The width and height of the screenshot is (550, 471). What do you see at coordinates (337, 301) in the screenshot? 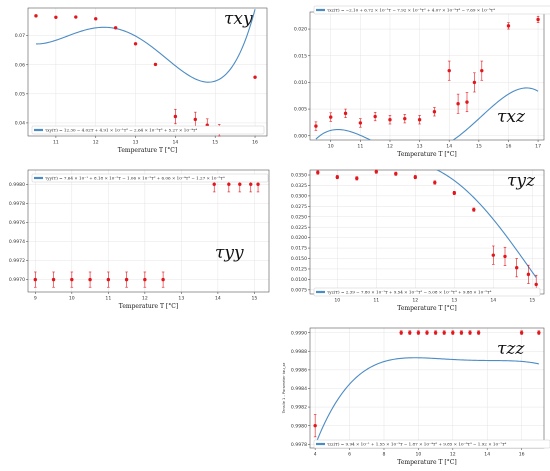
I see `x-tick-label: 10` at bounding box center [337, 301].